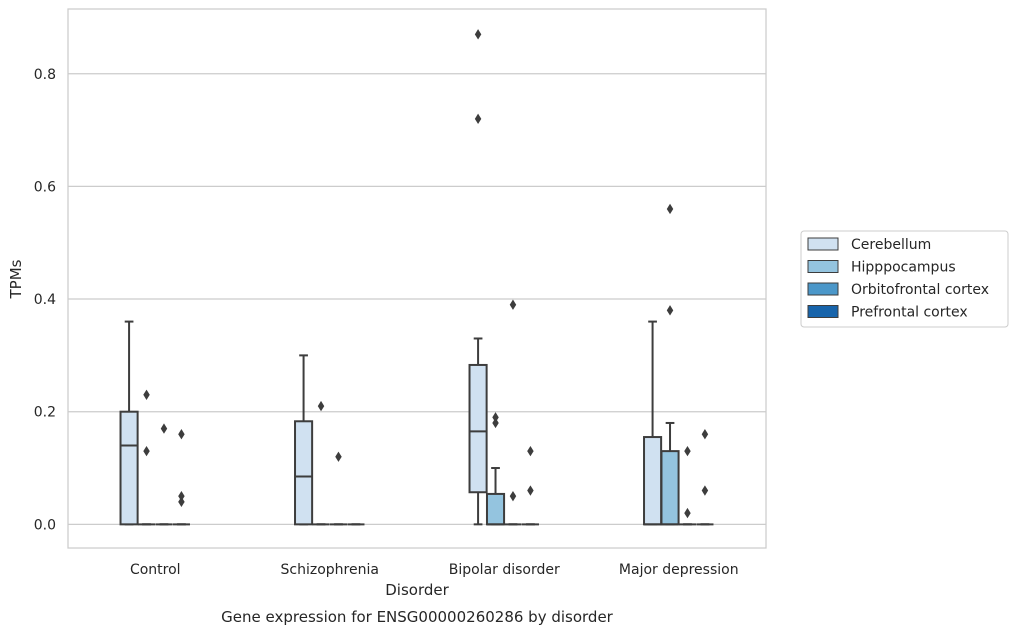 This screenshot has height=634, width=1018. What do you see at coordinates (45, 187) in the screenshot?
I see `y-tick-label: 0.6` at bounding box center [45, 187].